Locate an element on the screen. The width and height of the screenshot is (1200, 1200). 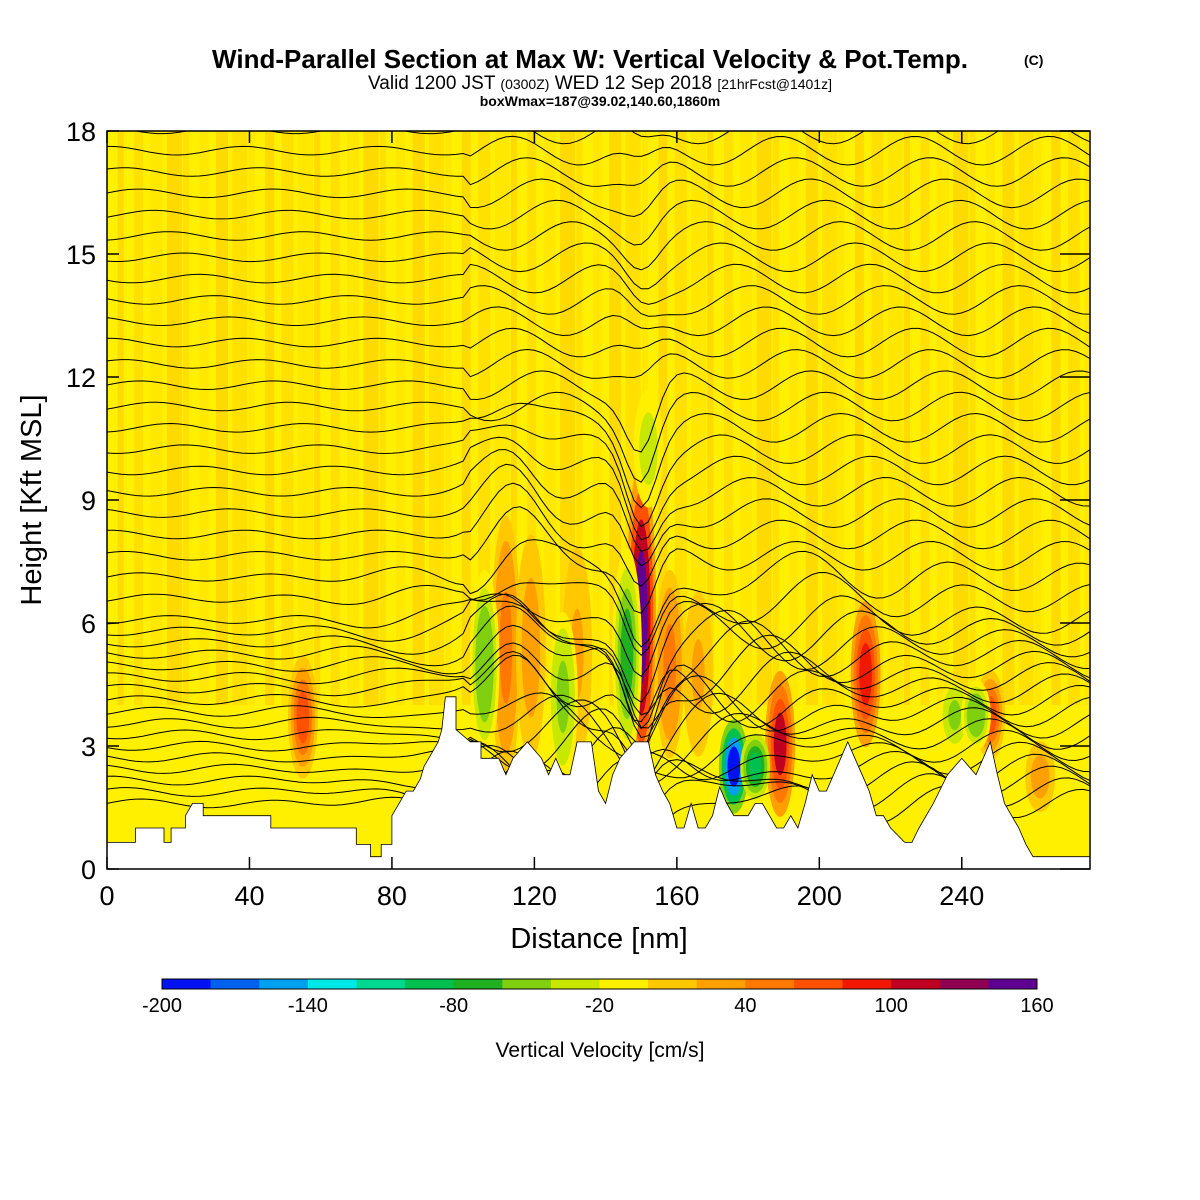
colorbar-frame is located at coordinates (599, 984).